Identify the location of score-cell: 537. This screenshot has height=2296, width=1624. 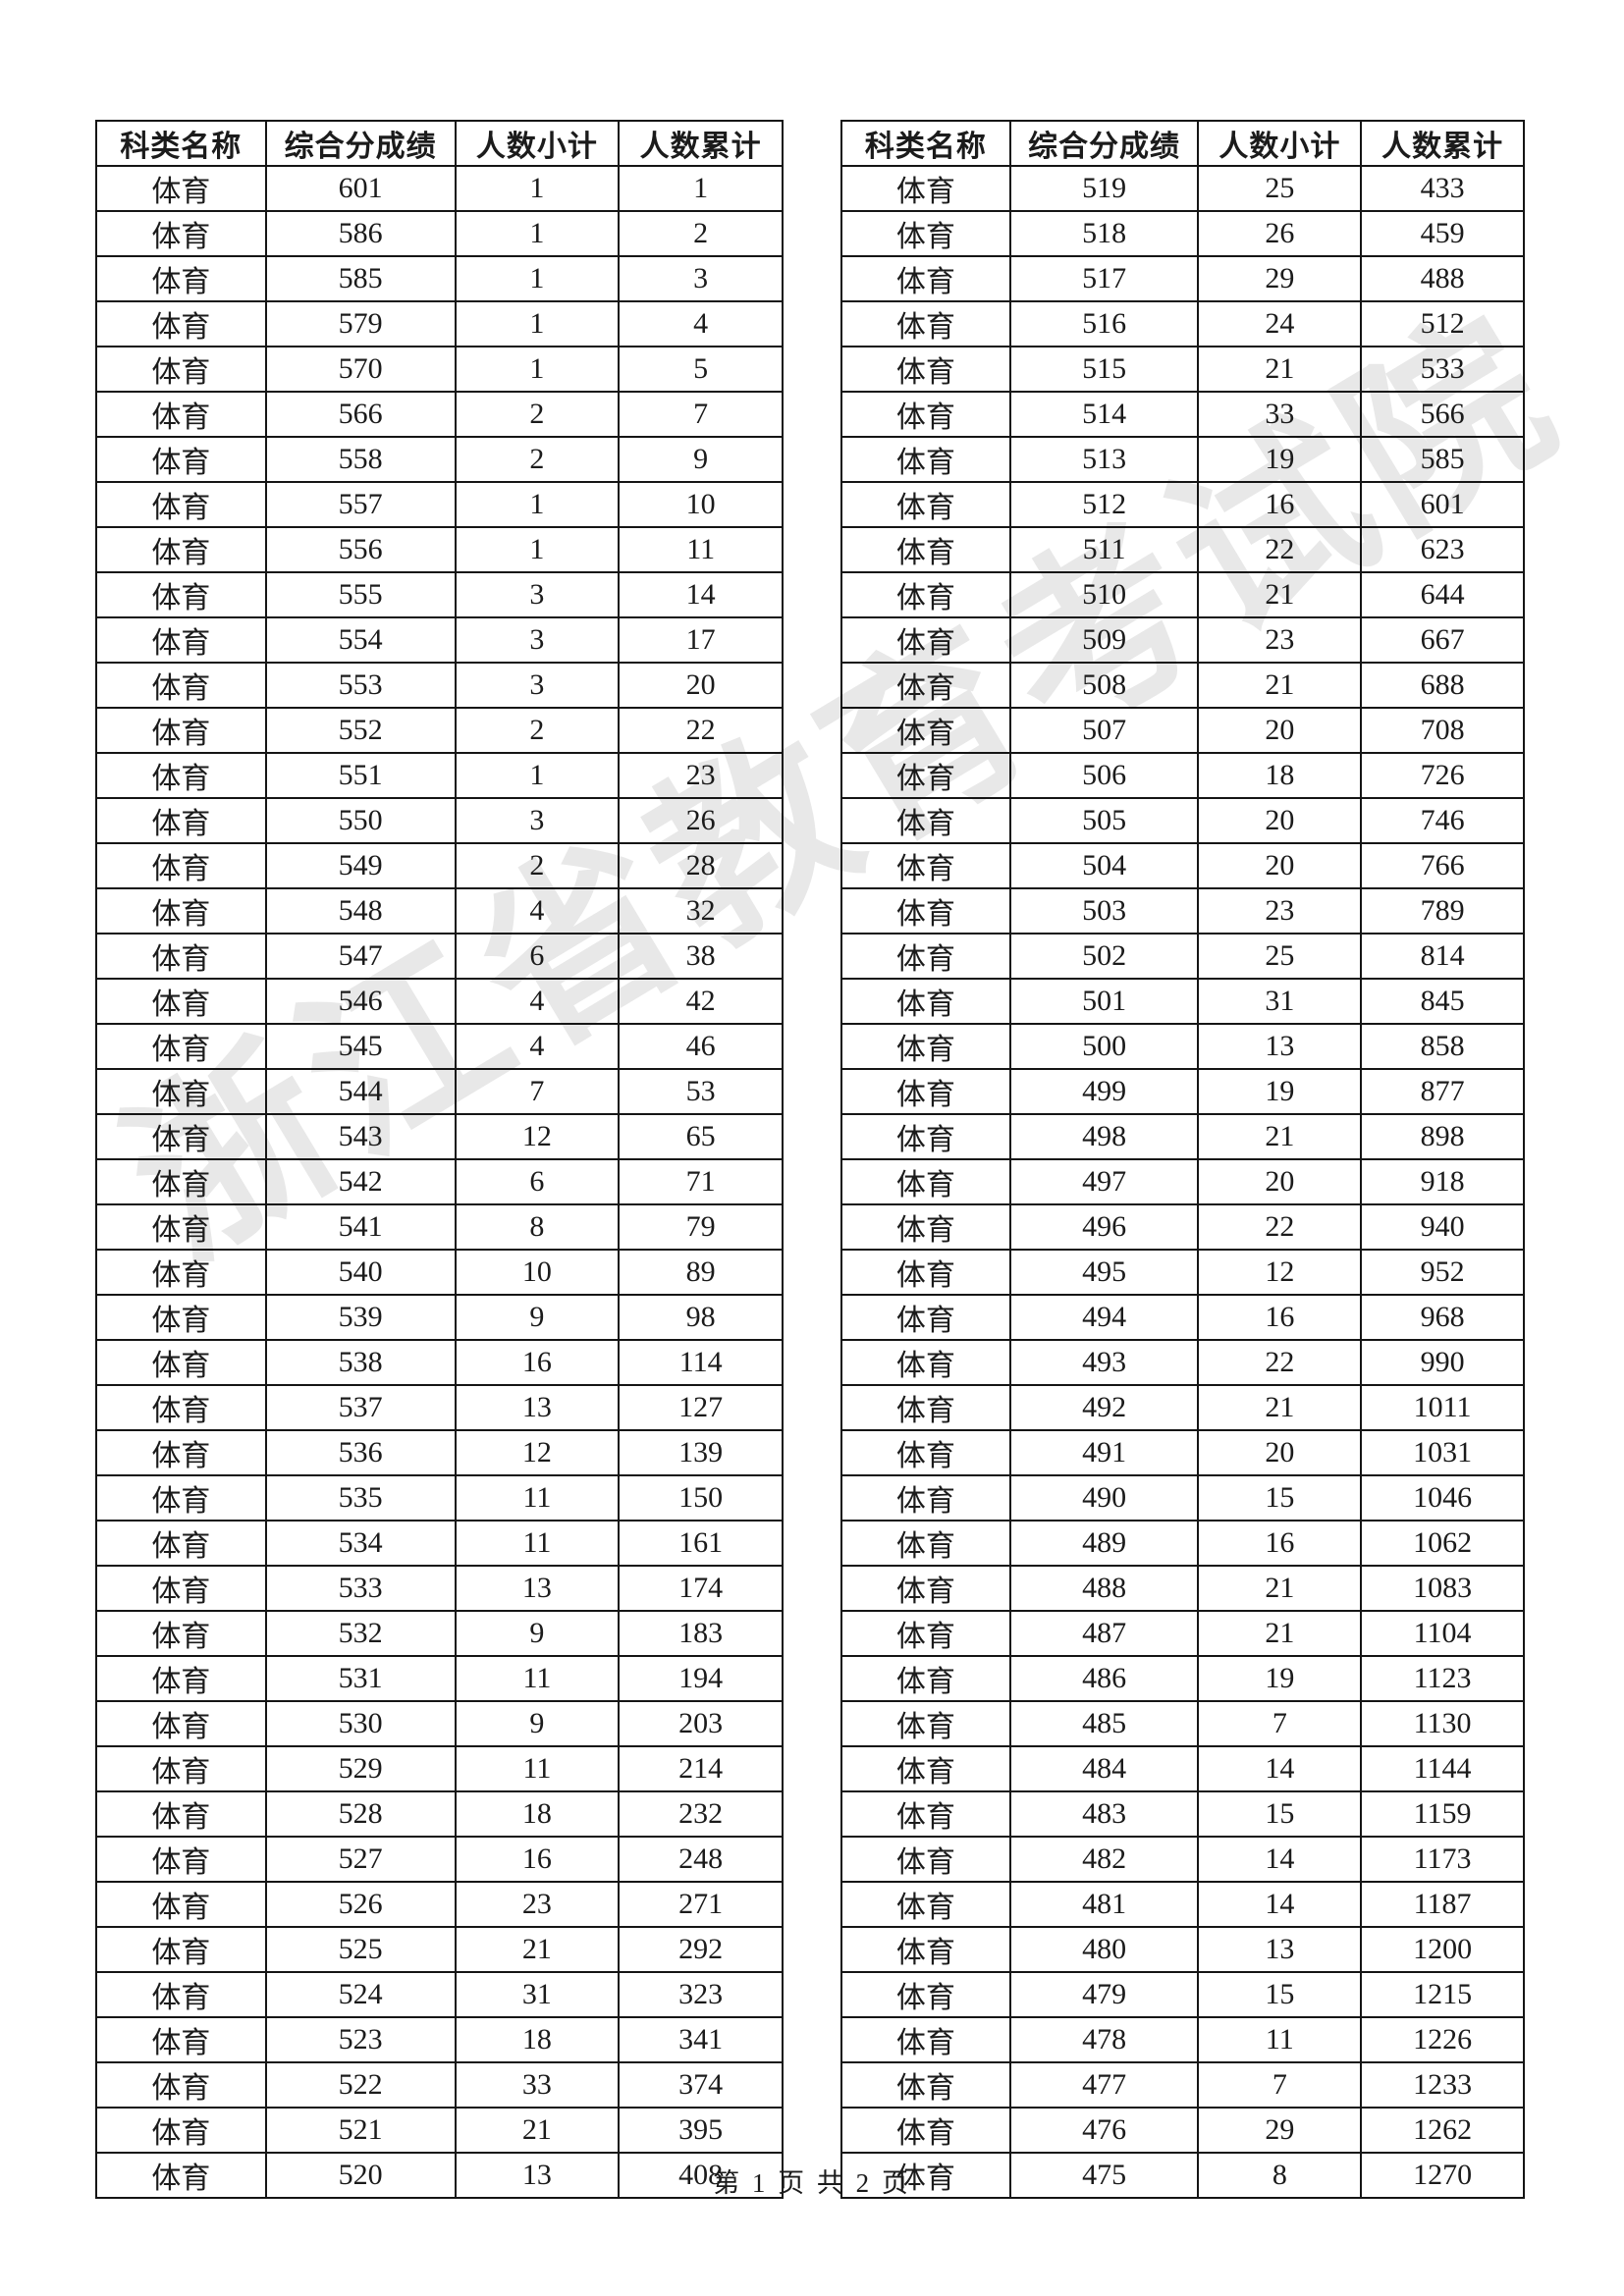
(360, 1407).